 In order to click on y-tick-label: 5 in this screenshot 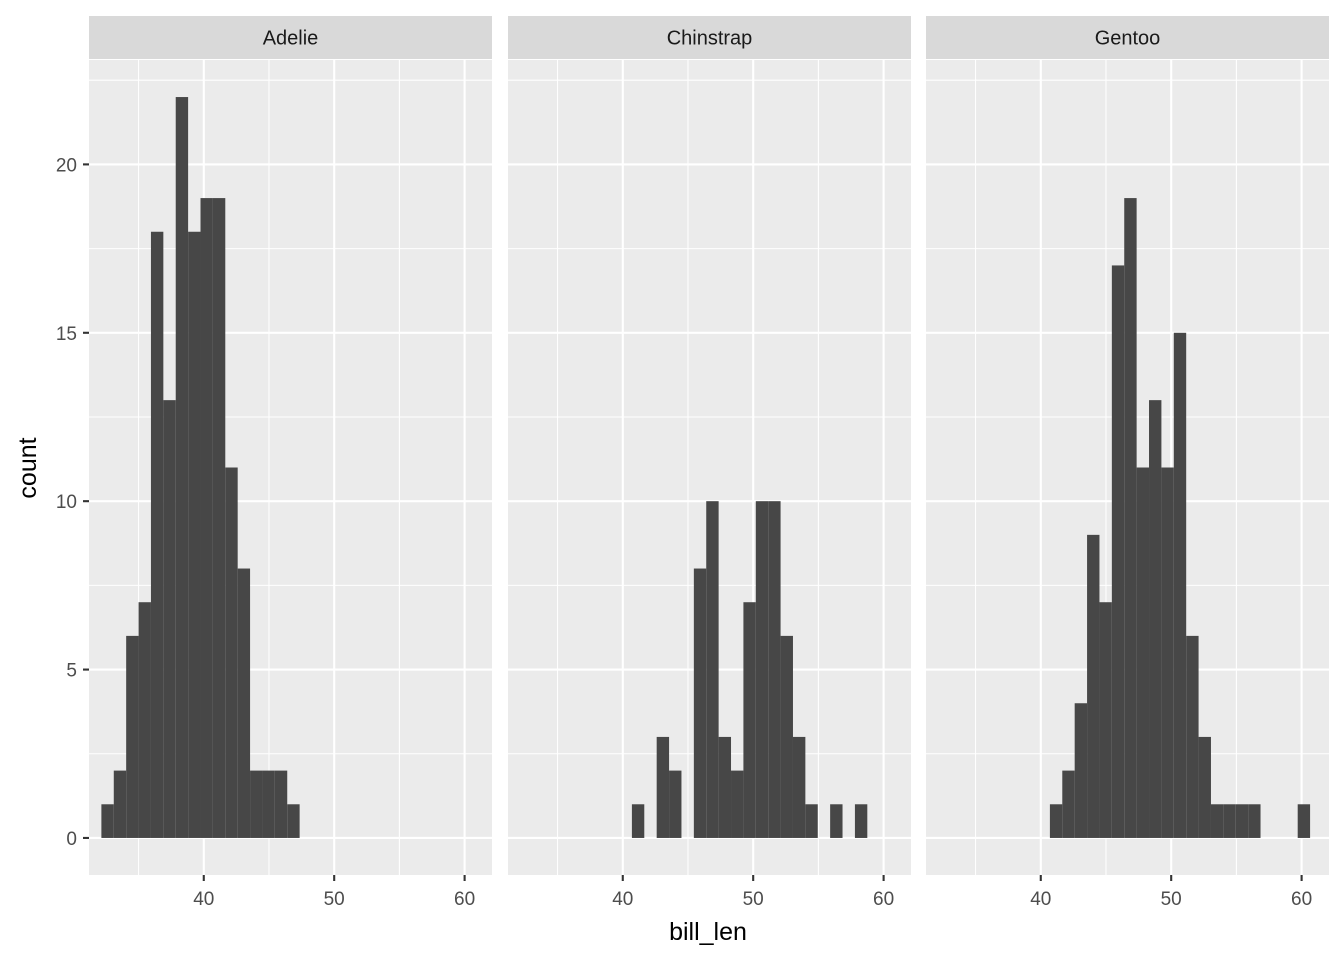, I will do `click(71, 671)`.